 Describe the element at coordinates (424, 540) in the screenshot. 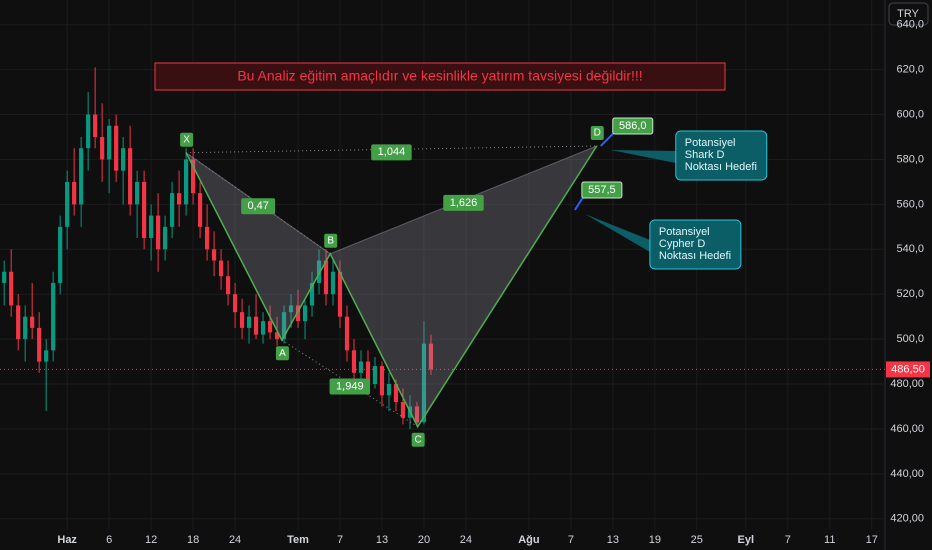

I see `x-tick-label: 20` at that location.